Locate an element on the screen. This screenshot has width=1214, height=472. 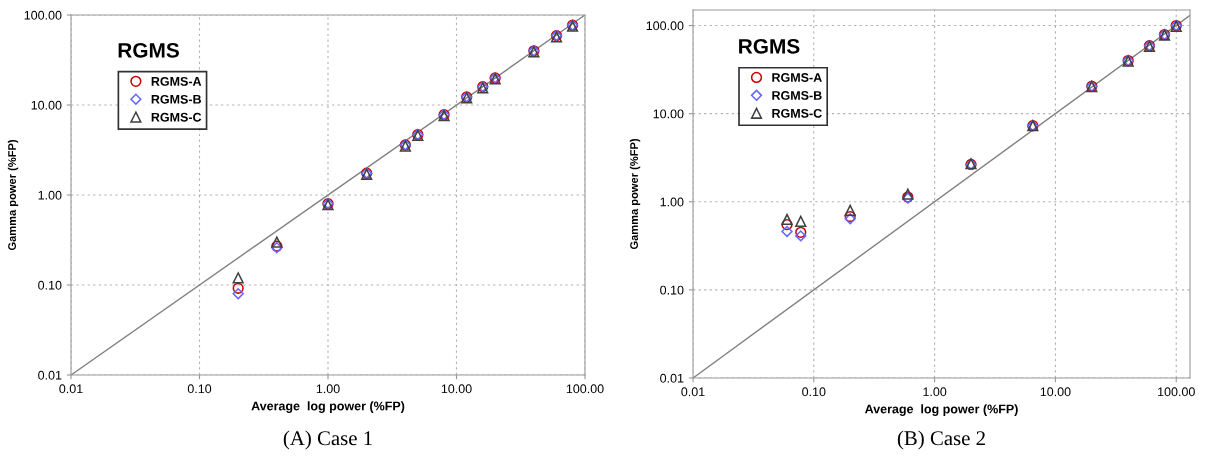
text: (B) Case 2 is located at coordinates (941, 440).